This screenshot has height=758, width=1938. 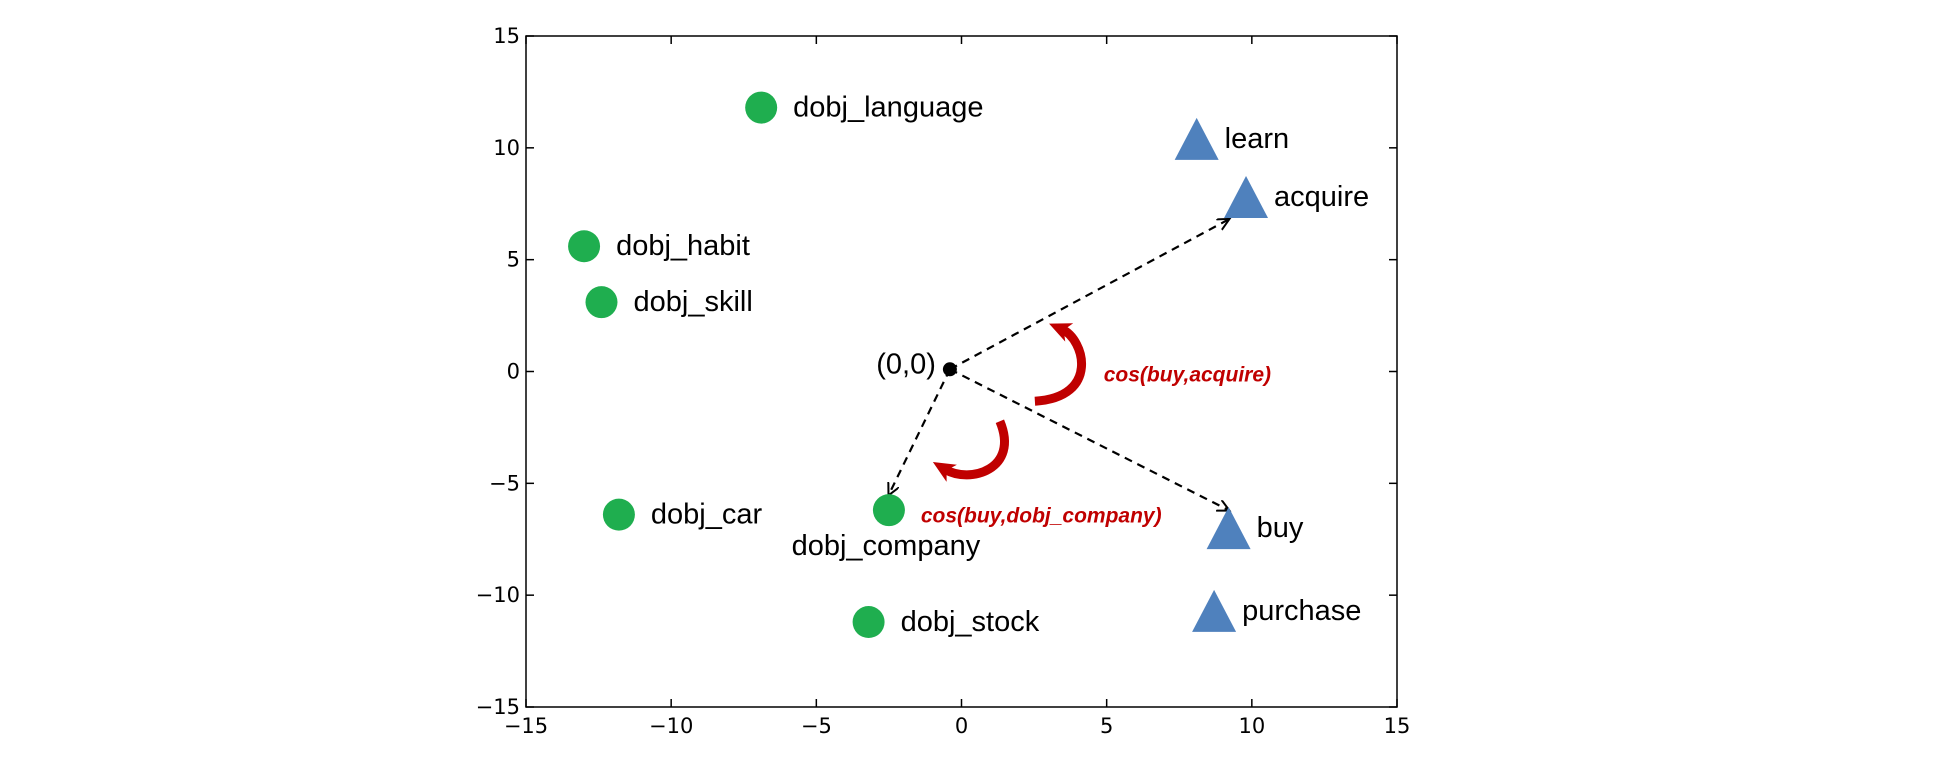 What do you see at coordinates (601, 302) in the screenshot?
I see `point-dobj_skill` at bounding box center [601, 302].